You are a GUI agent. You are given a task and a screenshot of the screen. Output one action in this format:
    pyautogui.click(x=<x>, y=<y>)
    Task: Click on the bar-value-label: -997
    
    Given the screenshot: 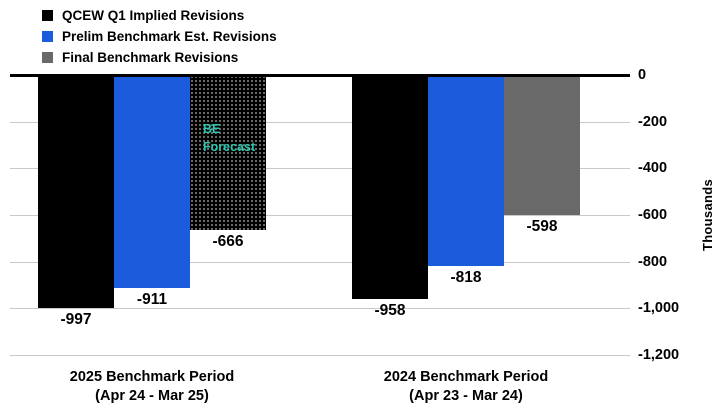 What is the action you would take?
    pyautogui.click(x=76, y=319)
    